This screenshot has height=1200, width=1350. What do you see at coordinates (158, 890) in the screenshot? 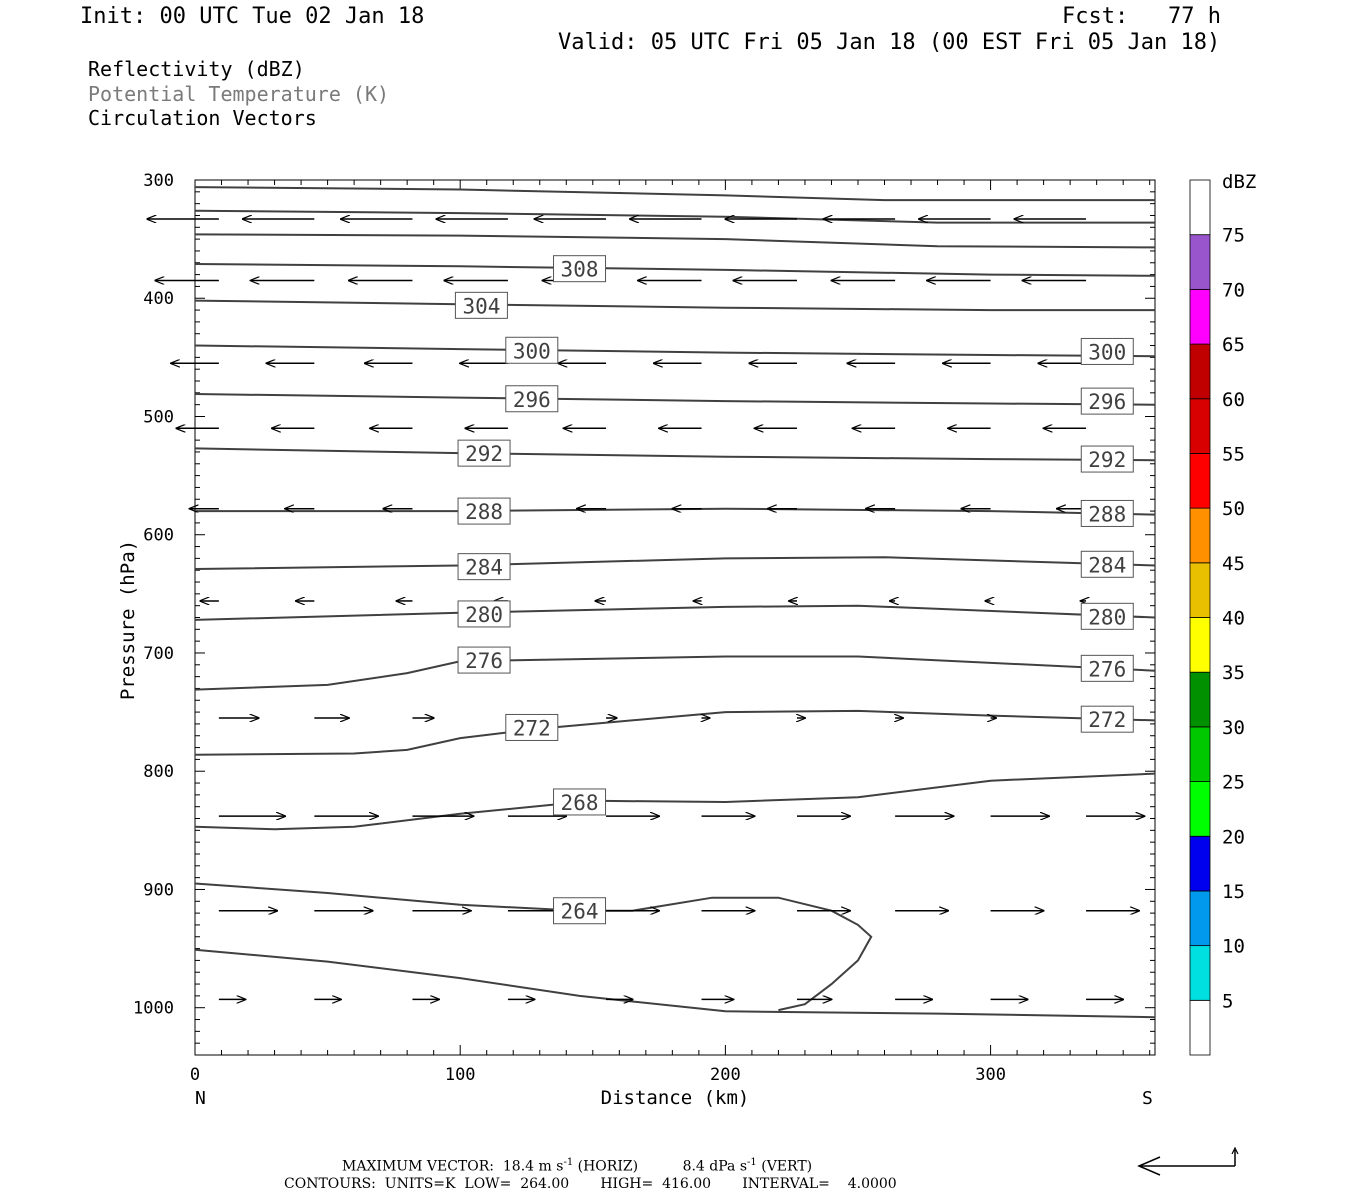
I see `y-tick-label: 900` at bounding box center [158, 890].